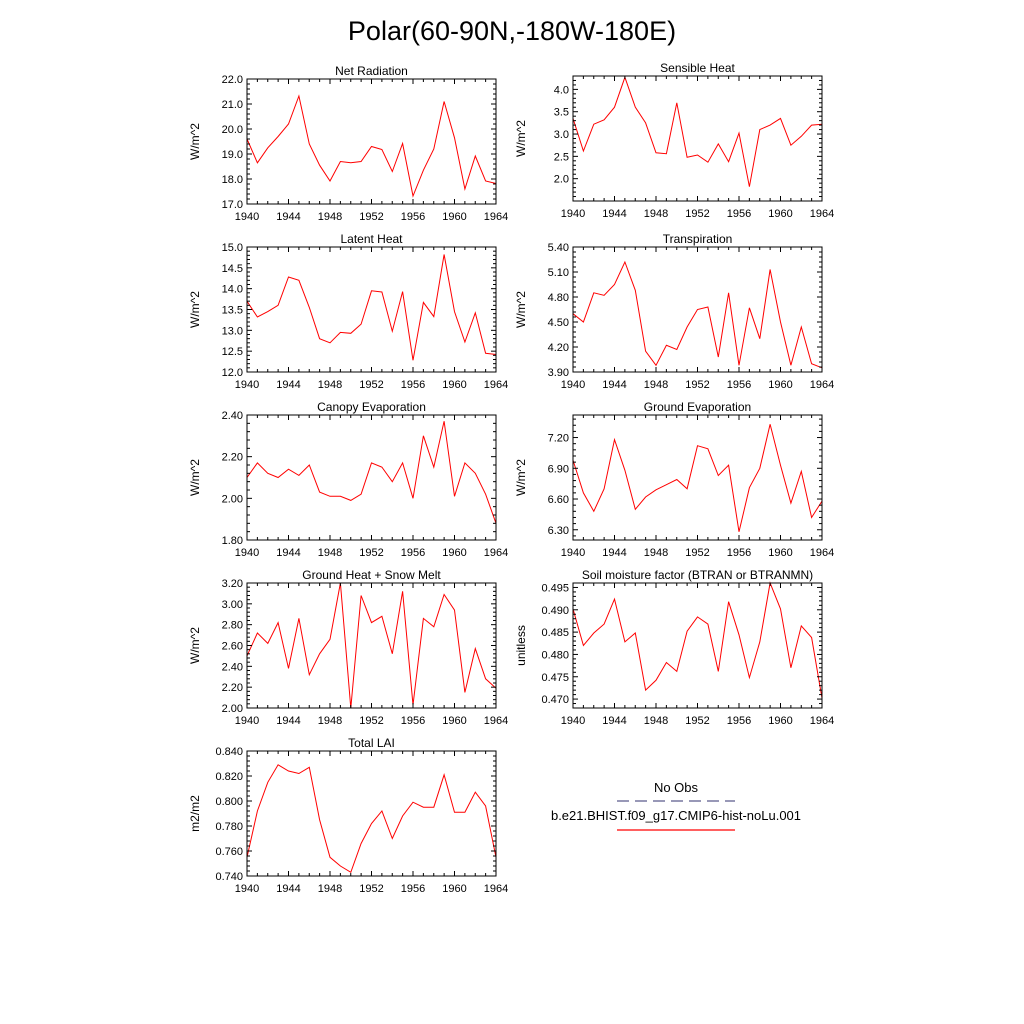  I want to click on y-tick-label: 0.490, so click(555, 611).